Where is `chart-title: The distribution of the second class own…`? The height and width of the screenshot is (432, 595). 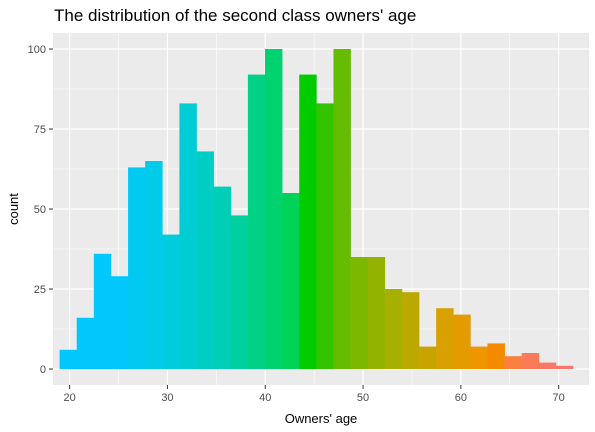
chart-title: The distribution of the second class own… is located at coordinates (235, 15).